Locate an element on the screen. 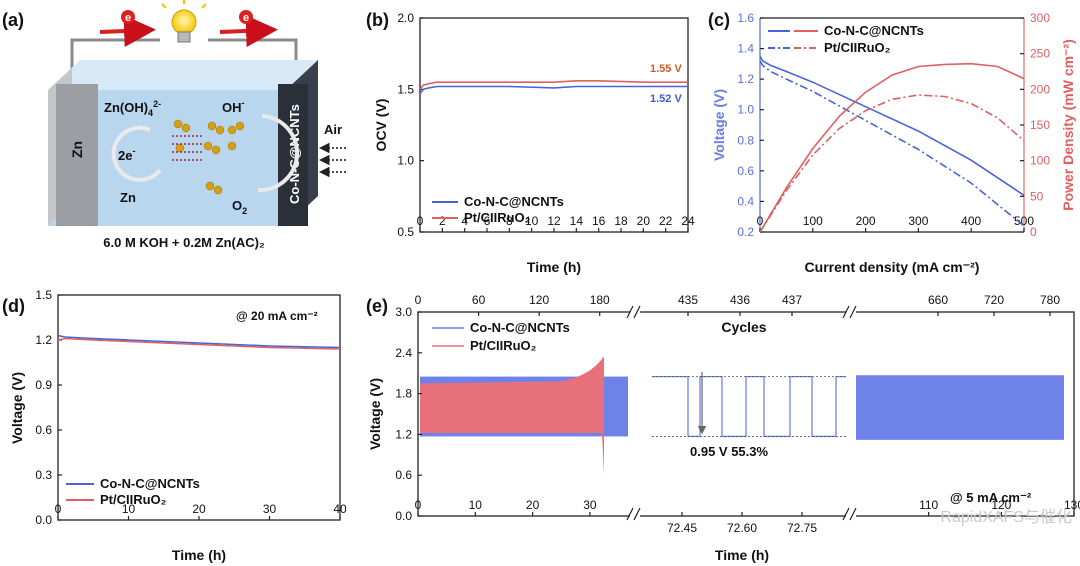 This screenshot has height=566, width=1080. panel-e-top3-tick-label: 720 is located at coordinates (994, 300).